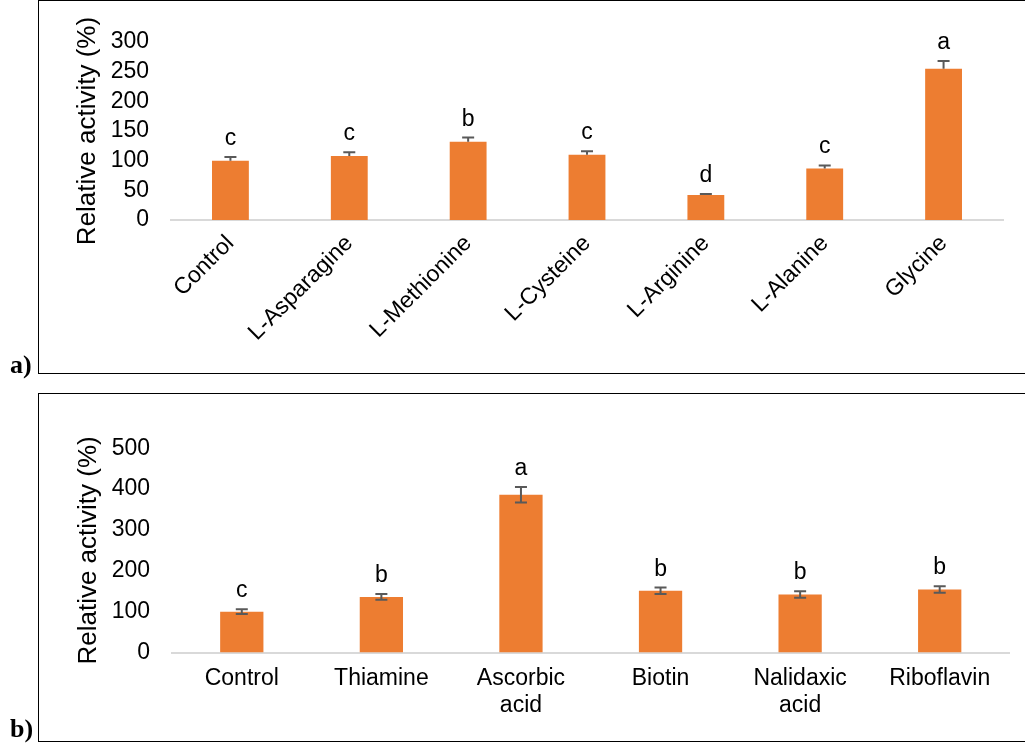 The height and width of the screenshot is (744, 1025). What do you see at coordinates (940, 676) in the screenshot?
I see `x-tick-label: Riboflavin` at bounding box center [940, 676].